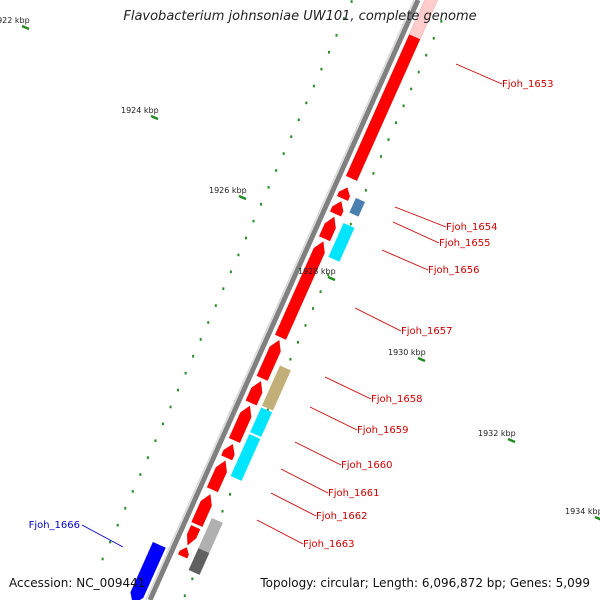  Describe the element at coordinates (276, 388) in the screenshot. I see `gene-block-tan` at that location.